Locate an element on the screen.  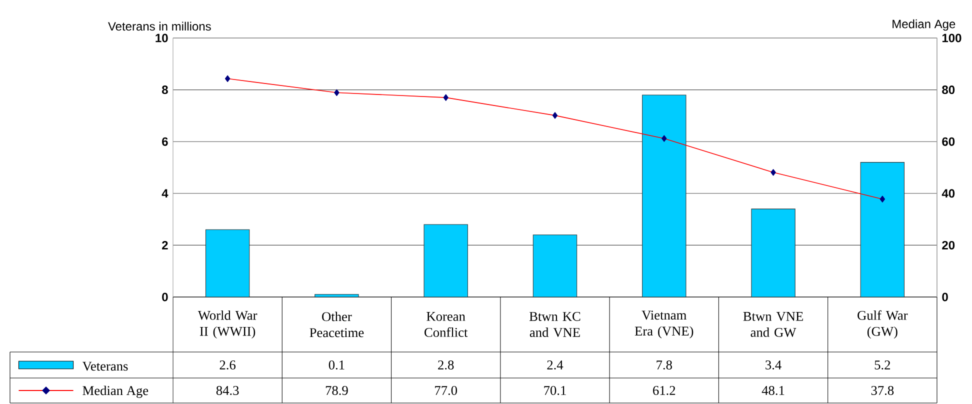
data-label: 7.8 is located at coordinates (664, 365).